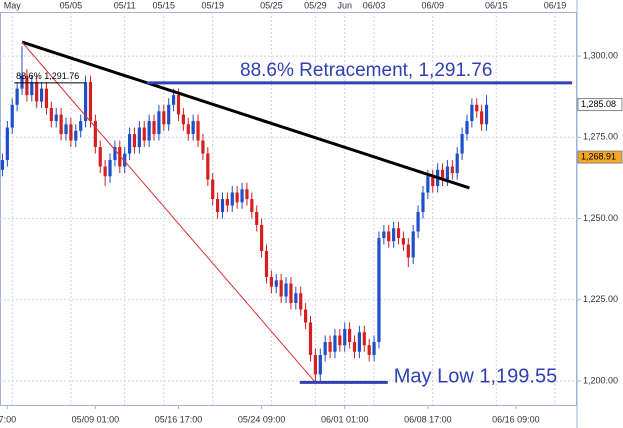 This screenshot has height=428, width=623. What do you see at coordinates (600, 299) in the screenshot?
I see `y-tick-label: 1,225.00` at bounding box center [600, 299].